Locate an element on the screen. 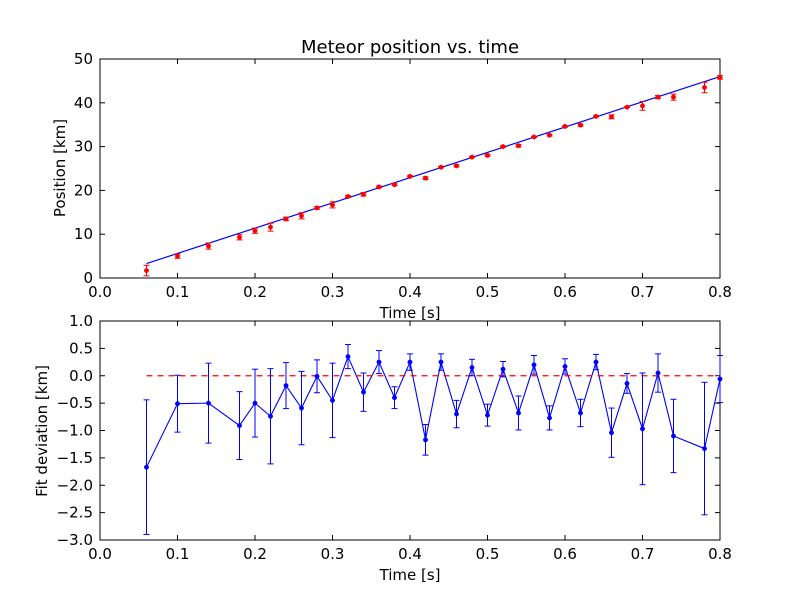  deviation-x-tick-label: 0.5 is located at coordinates (488, 554).